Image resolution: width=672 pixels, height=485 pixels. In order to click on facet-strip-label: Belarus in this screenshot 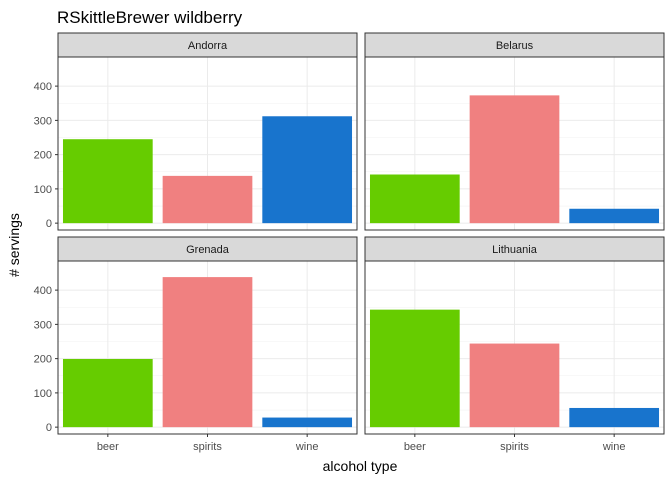, I will do `click(515, 46)`.